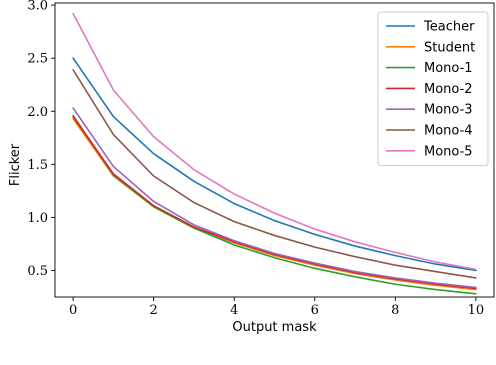 This screenshot has width=496, height=365. Describe the element at coordinates (448, 131) in the screenshot. I see `legend-entry: Mono-4` at that location.